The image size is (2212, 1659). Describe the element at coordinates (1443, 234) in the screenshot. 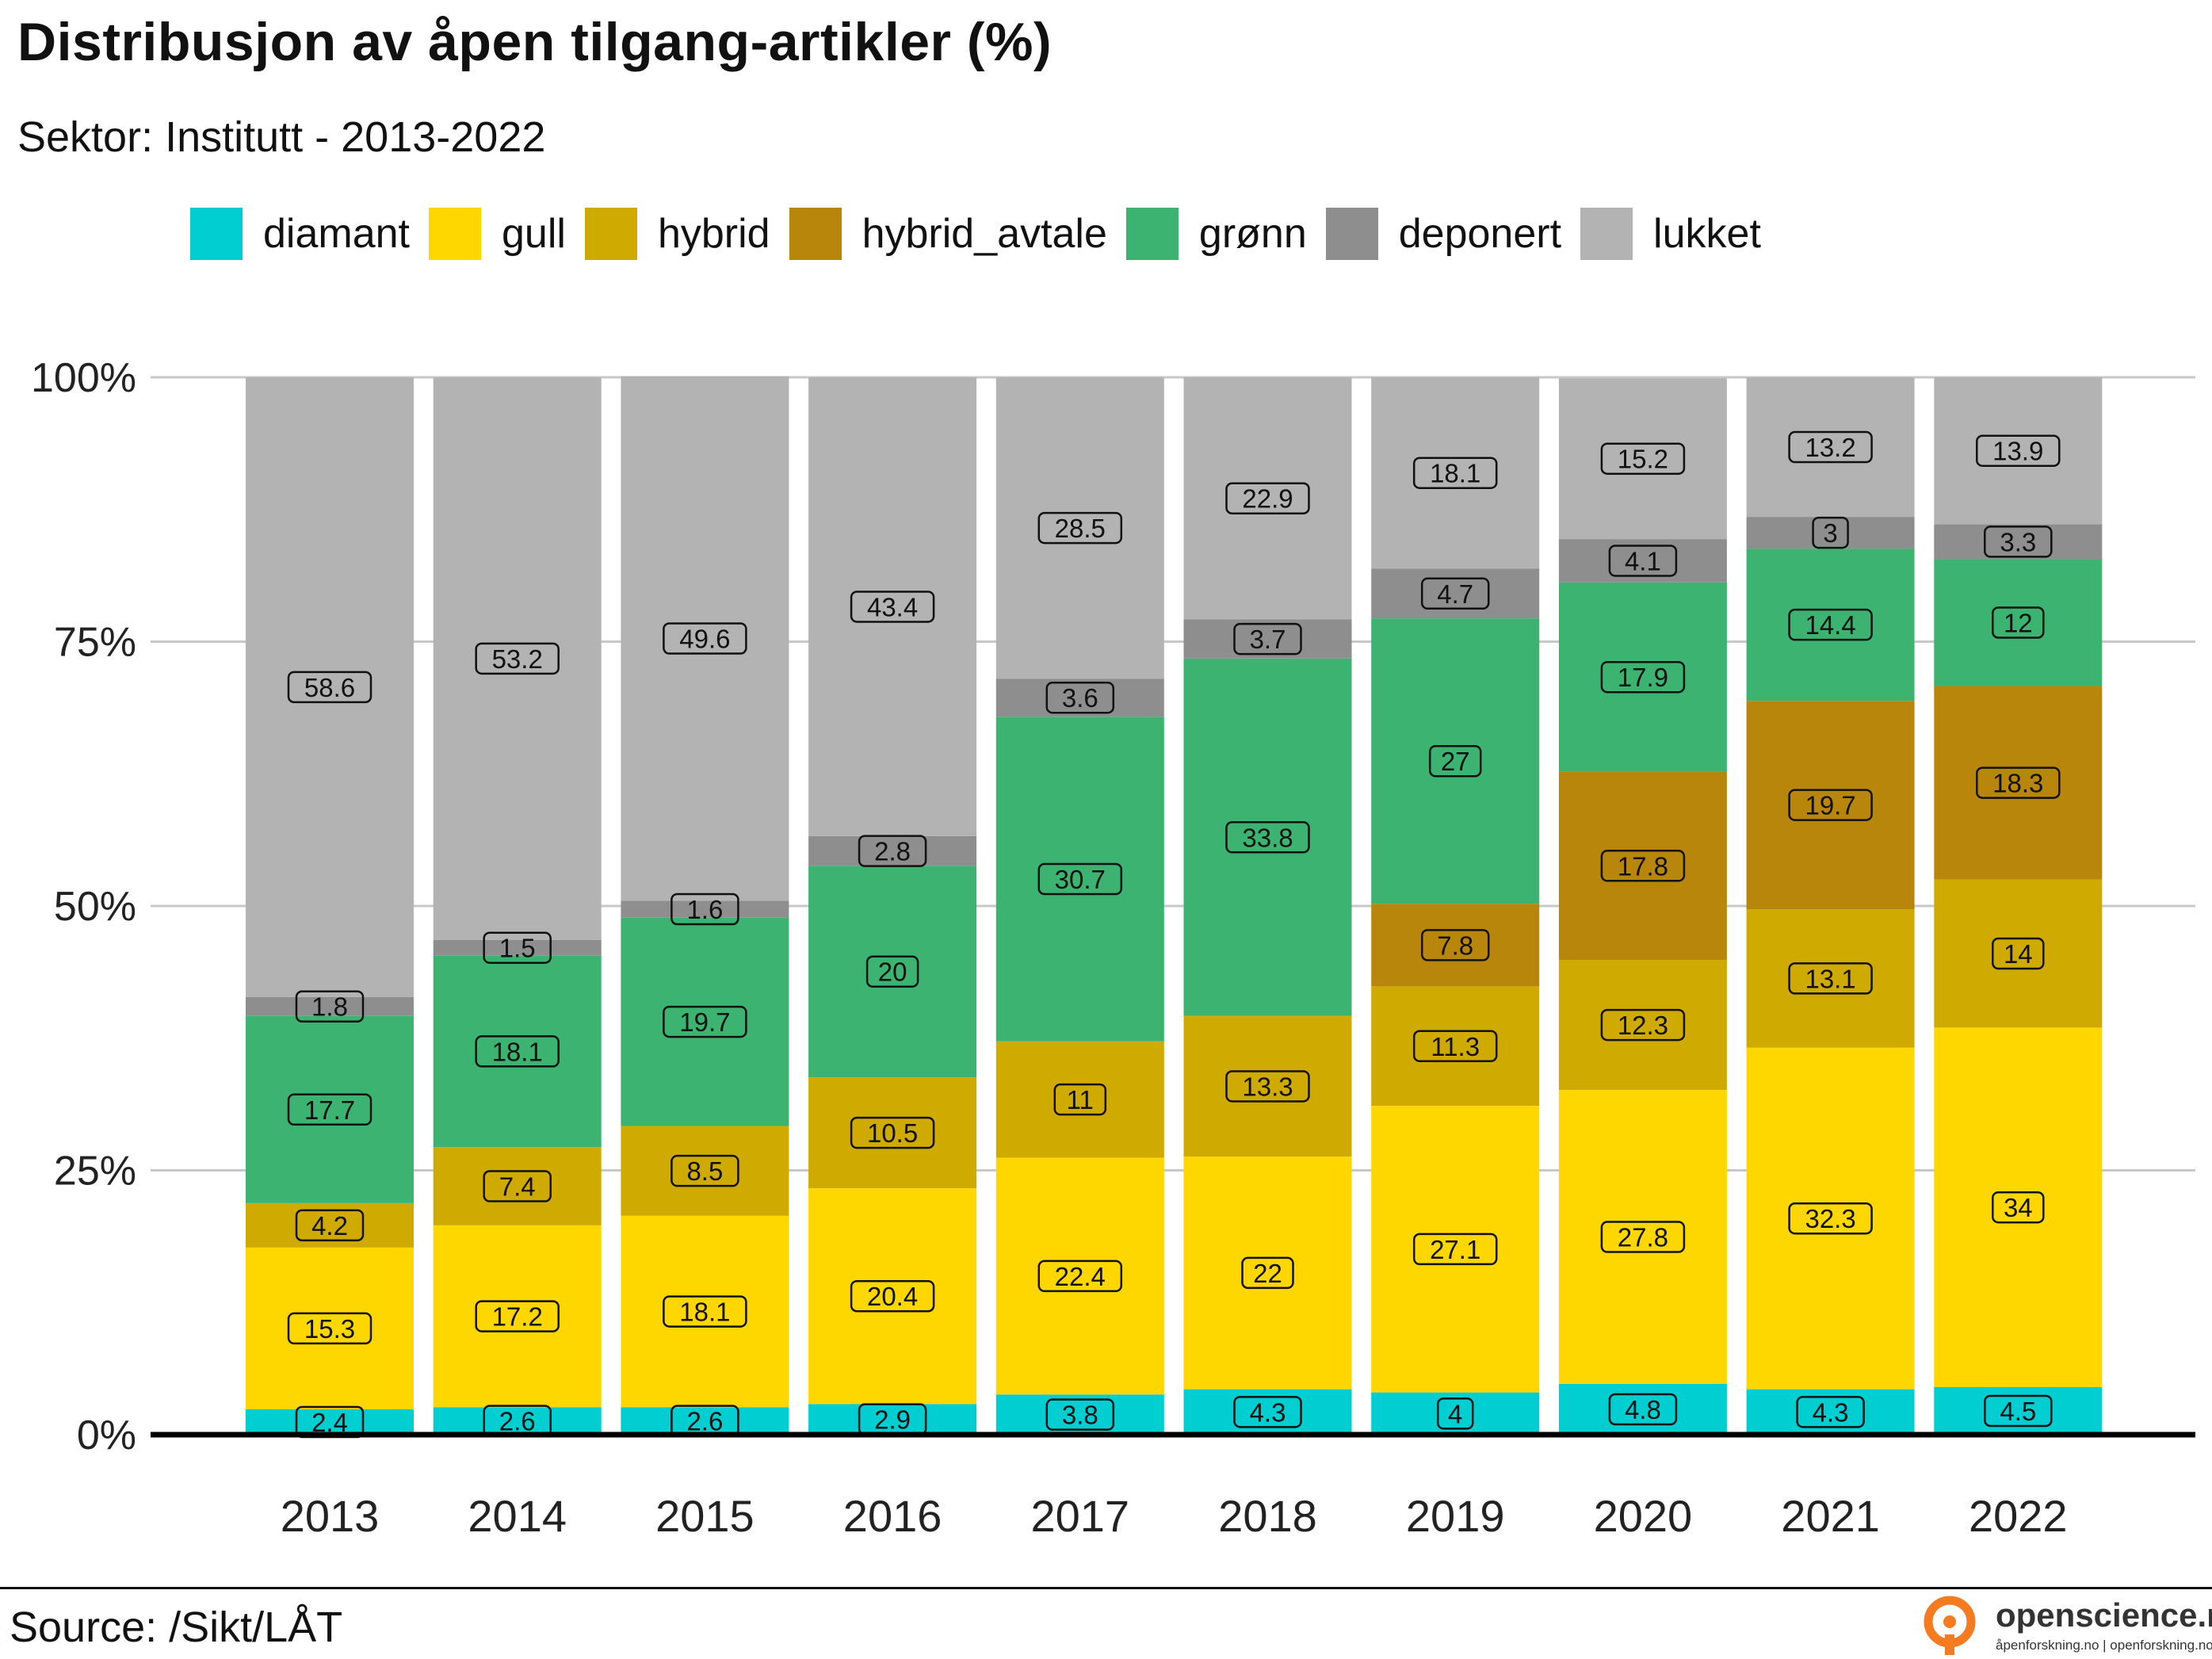

I see `legend-item-deponert: deponert` at that location.